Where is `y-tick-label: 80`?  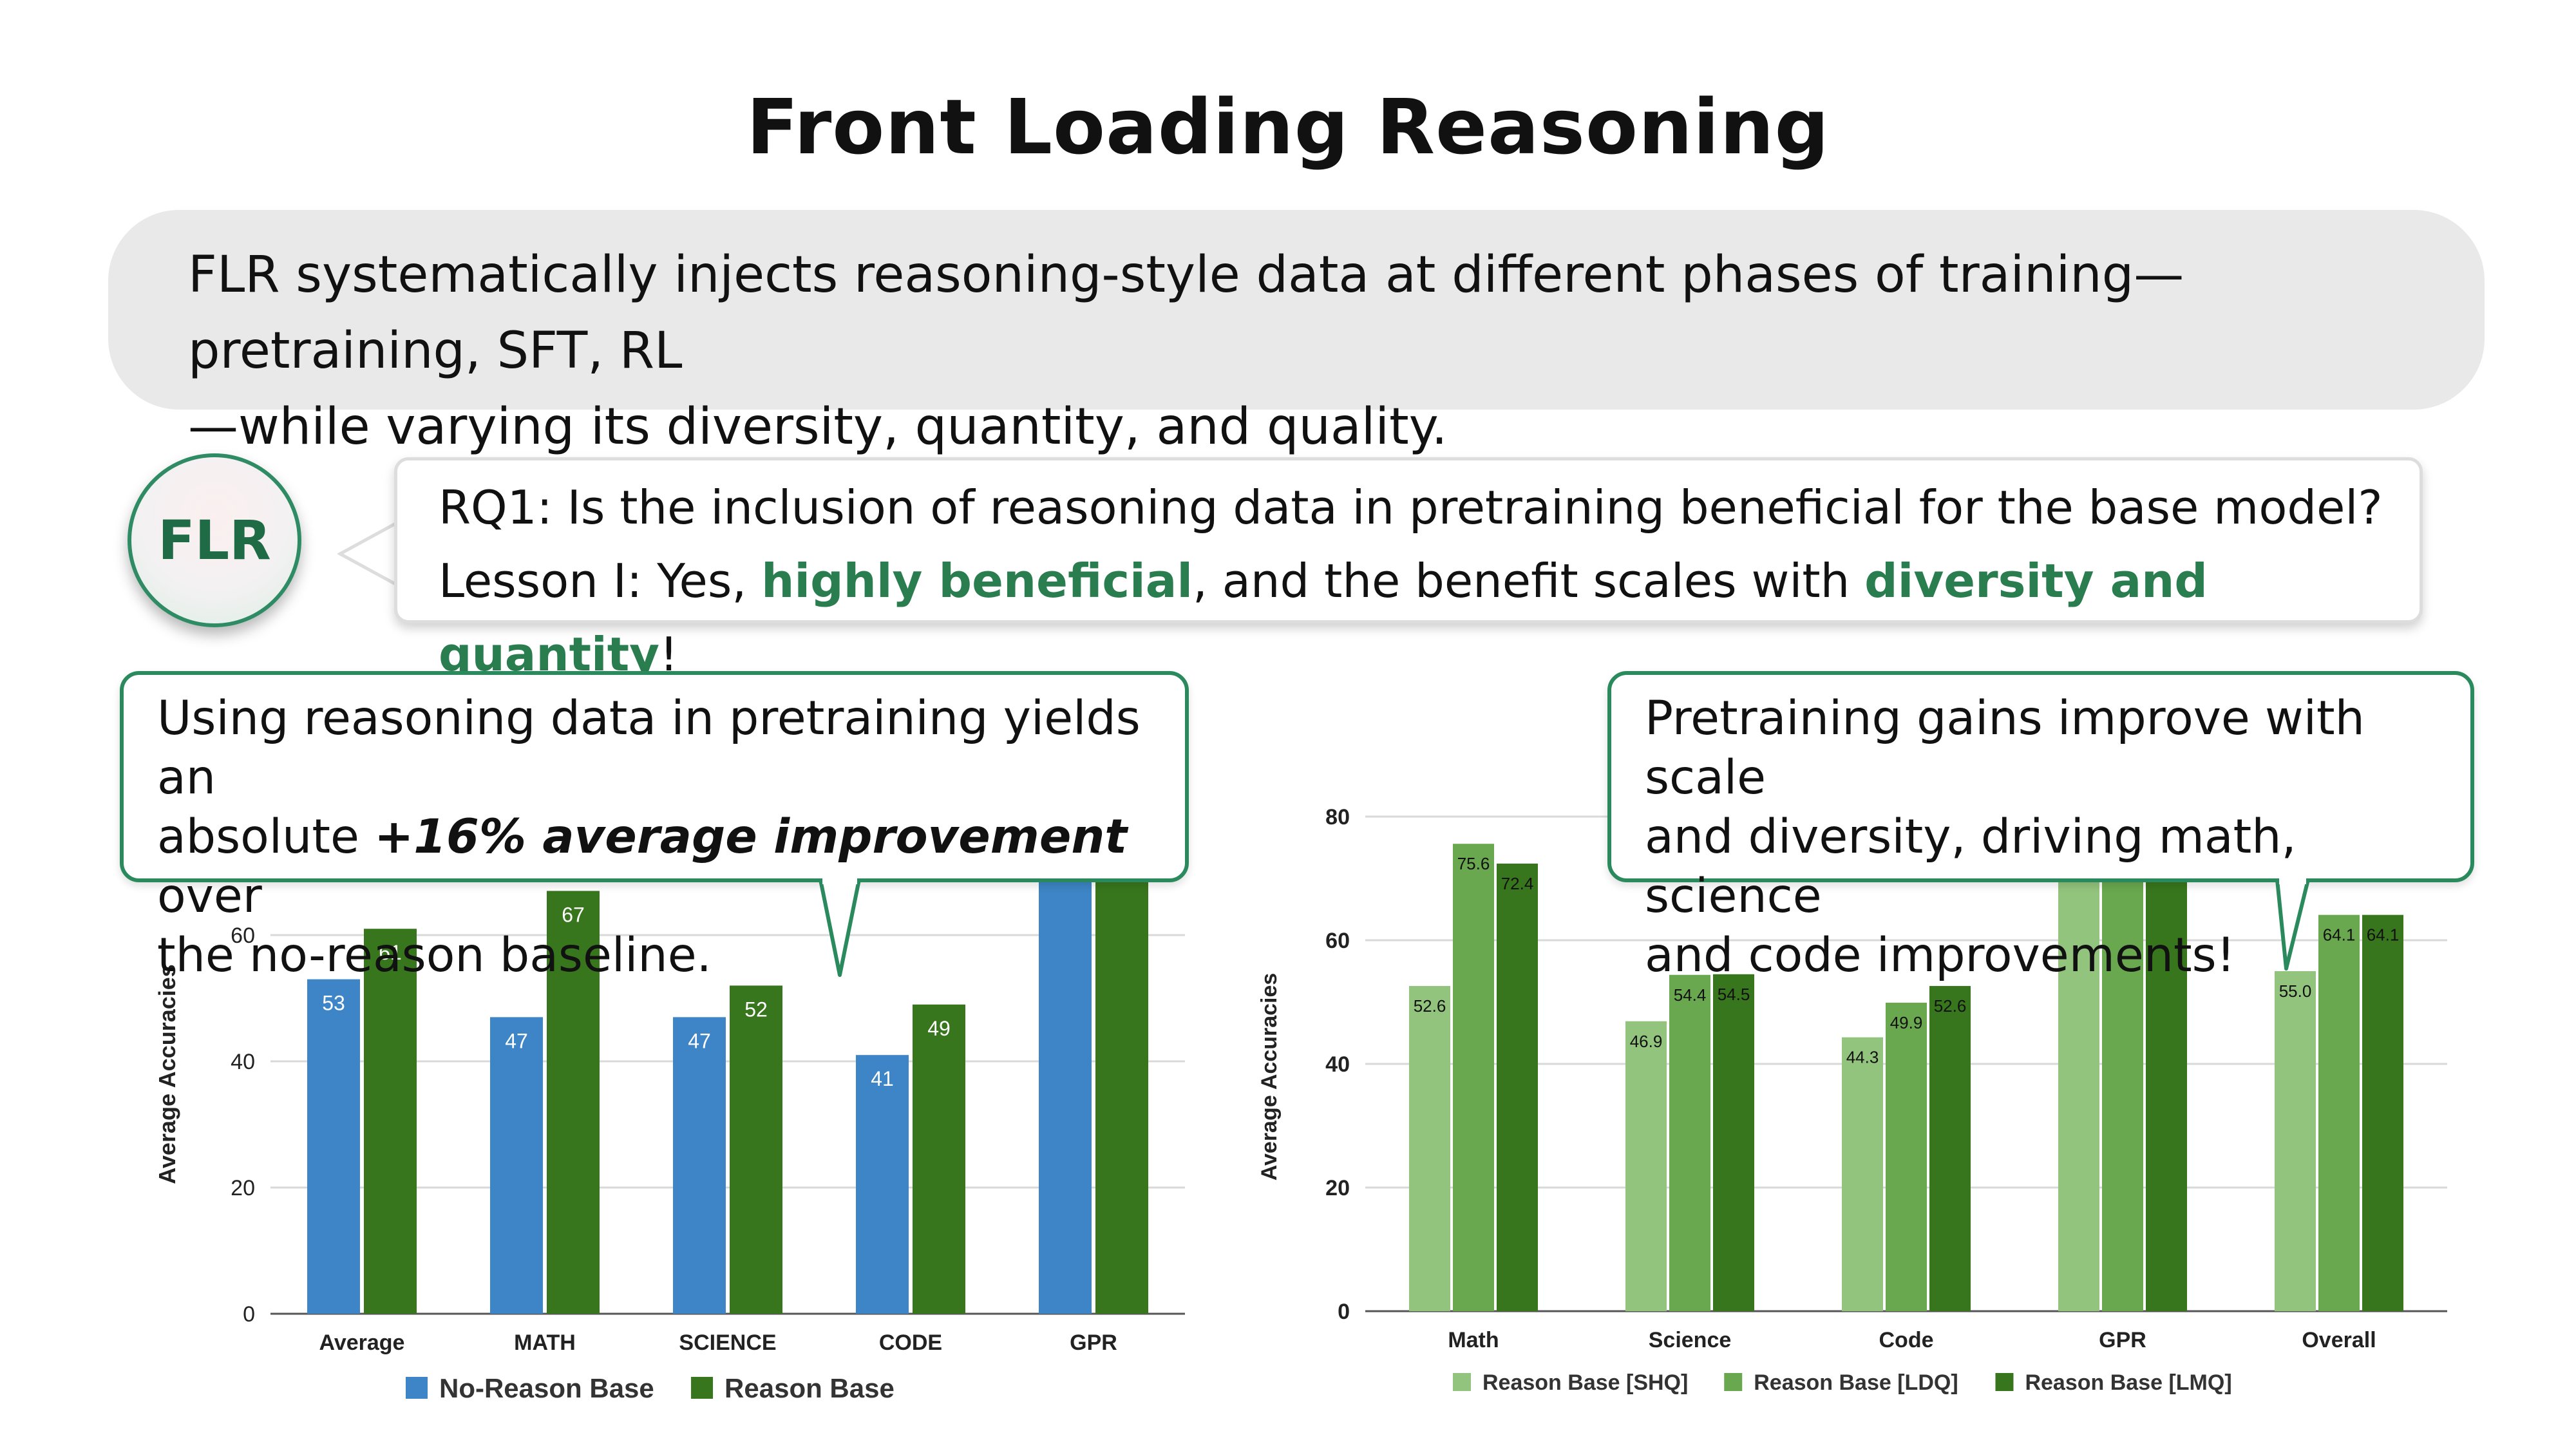
y-tick-label: 80 is located at coordinates (1337, 817).